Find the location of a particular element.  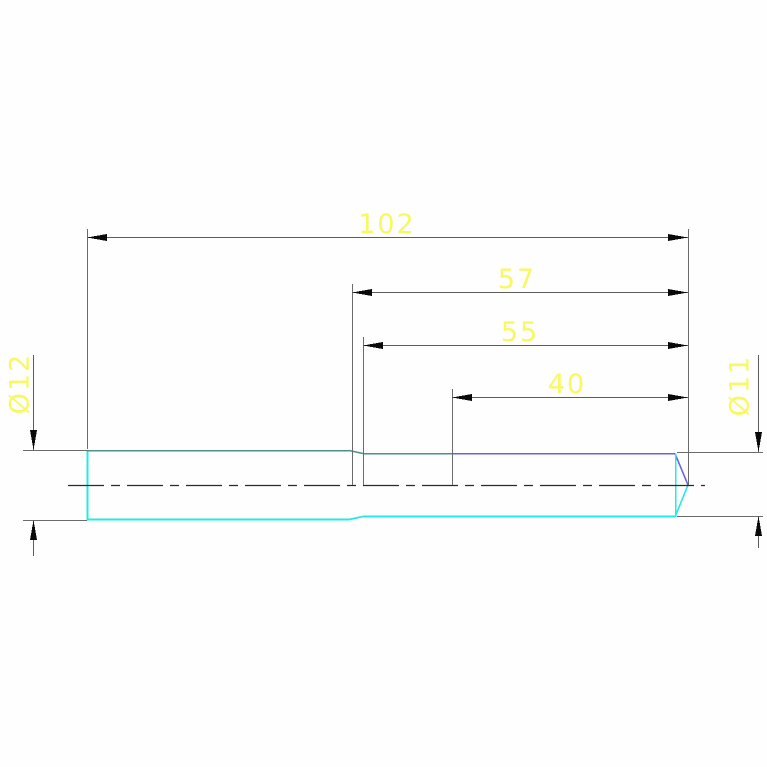

dim-dia12 is located at coordinates (55, 455).